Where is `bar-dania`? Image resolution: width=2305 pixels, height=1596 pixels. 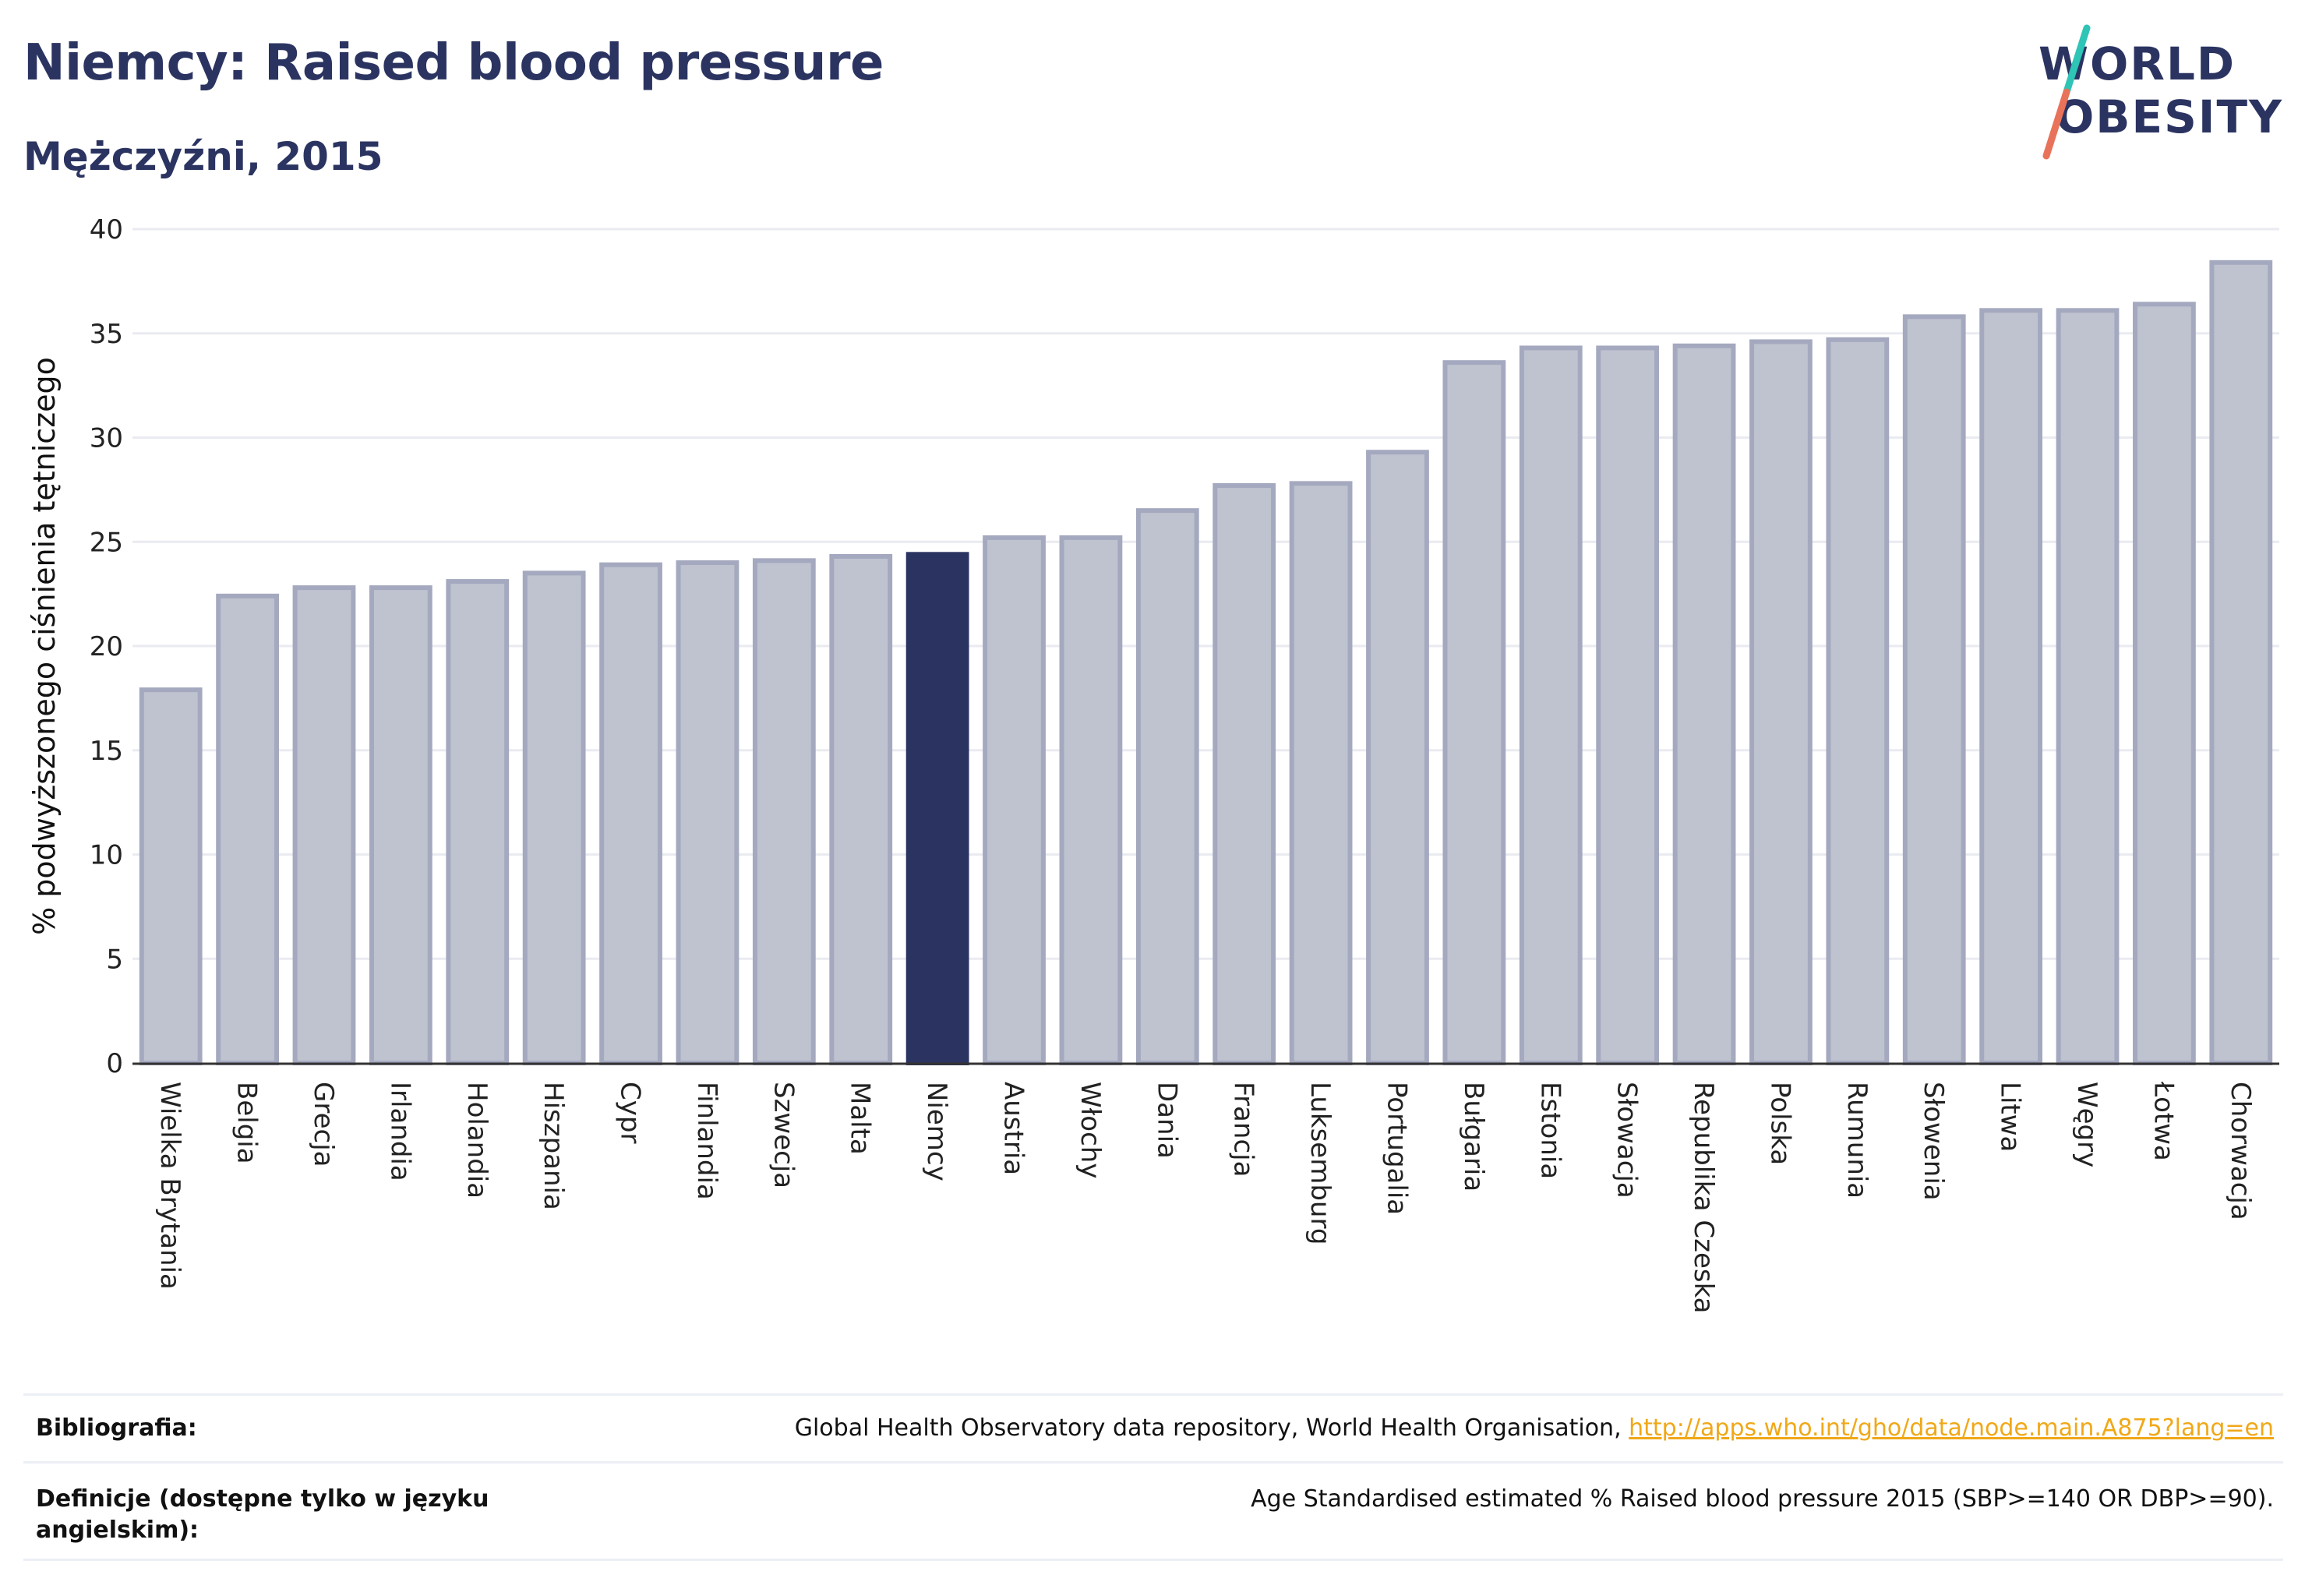 bar-dania is located at coordinates (1167, 786).